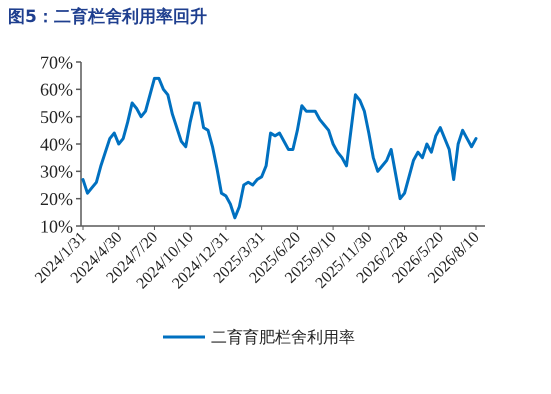  Describe the element at coordinates (56, 116) in the screenshot. I see `y-tick-label: 50%` at that location.